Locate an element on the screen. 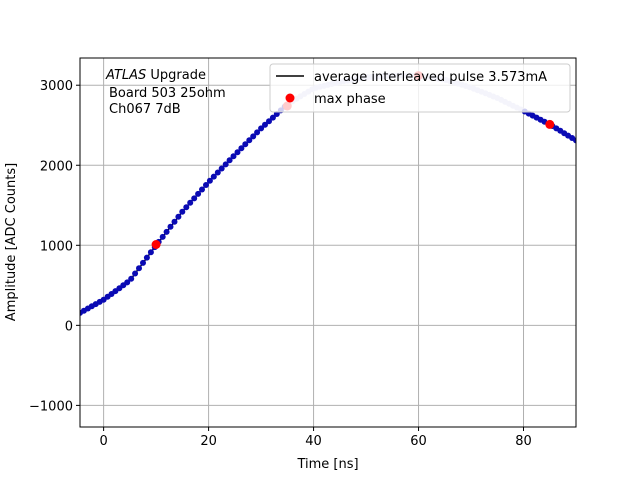 This screenshot has width=640, height=480. x-axis-label: Time [ns] is located at coordinates (327, 464).